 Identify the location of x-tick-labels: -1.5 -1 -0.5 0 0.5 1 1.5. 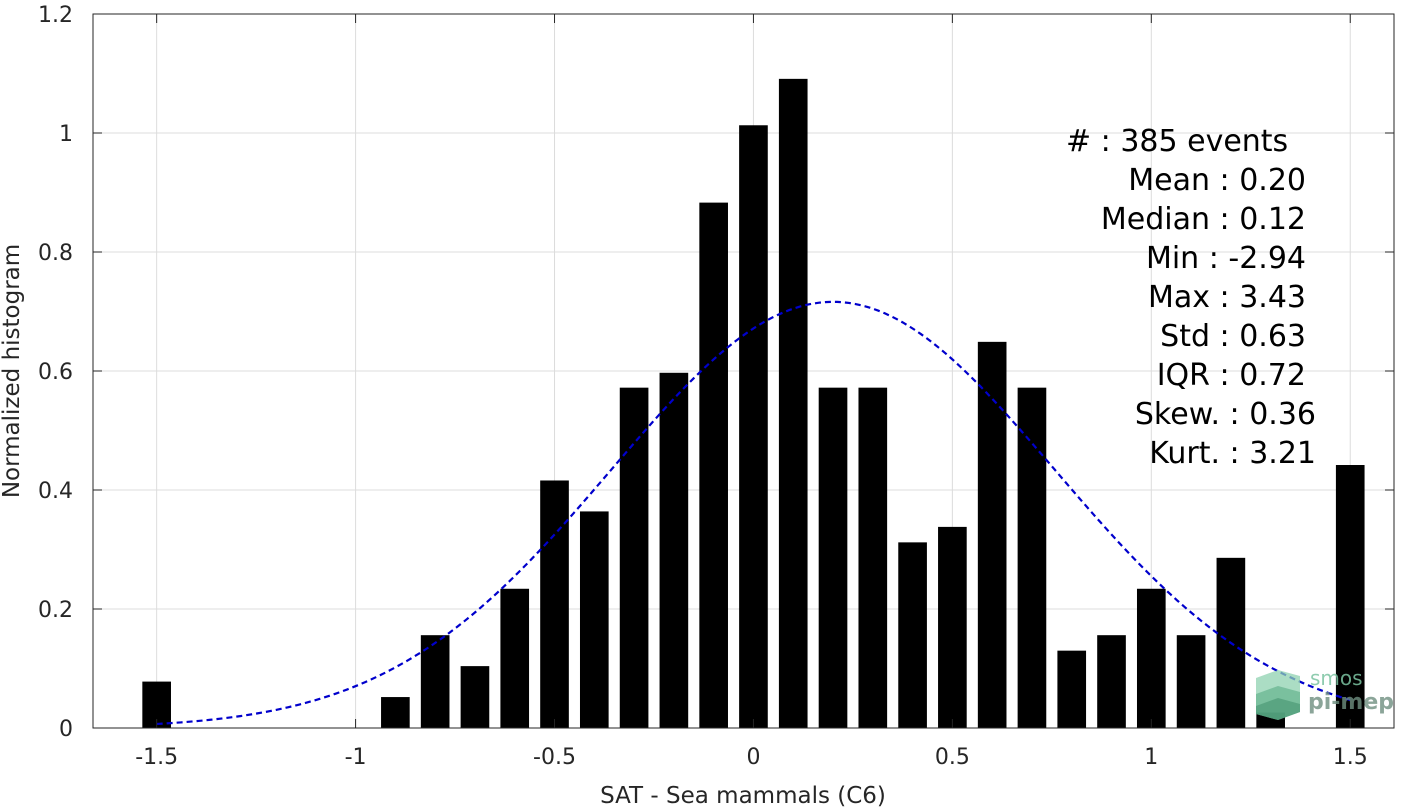
(751, 757).